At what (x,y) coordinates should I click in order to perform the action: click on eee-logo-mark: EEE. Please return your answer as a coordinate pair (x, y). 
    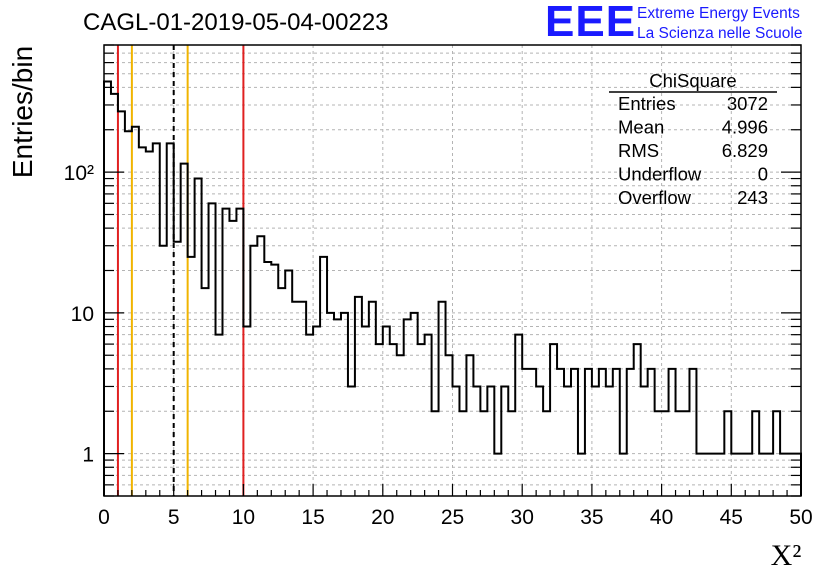
    Looking at the image, I should click on (591, 23).